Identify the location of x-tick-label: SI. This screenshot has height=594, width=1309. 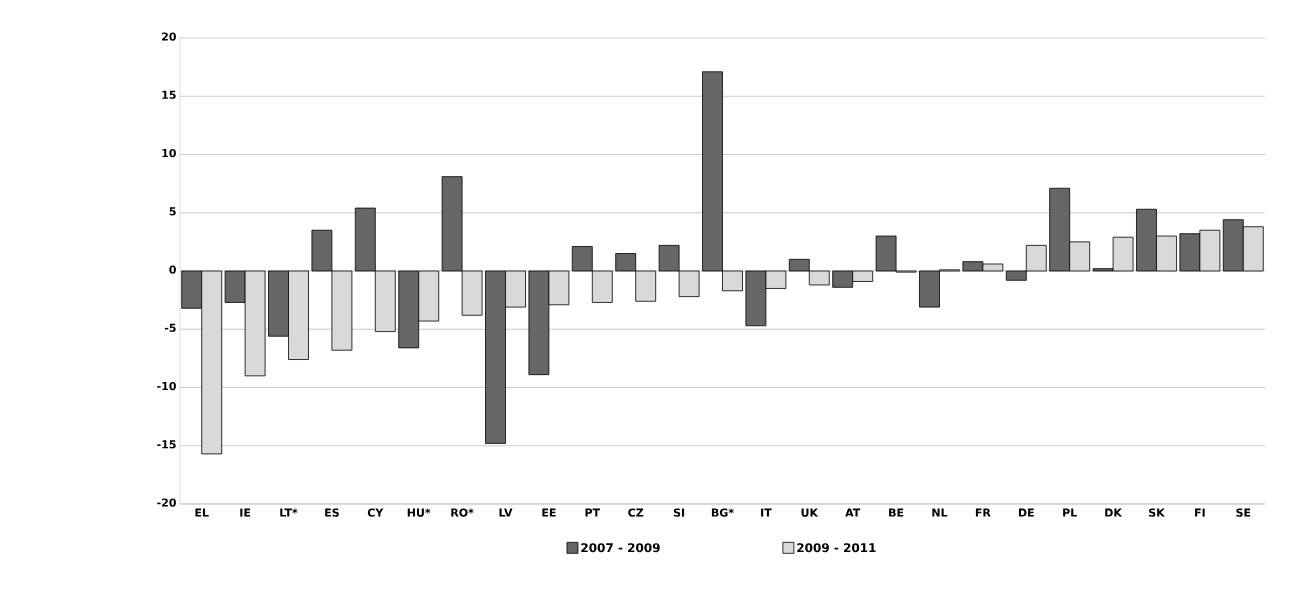
(679, 512).